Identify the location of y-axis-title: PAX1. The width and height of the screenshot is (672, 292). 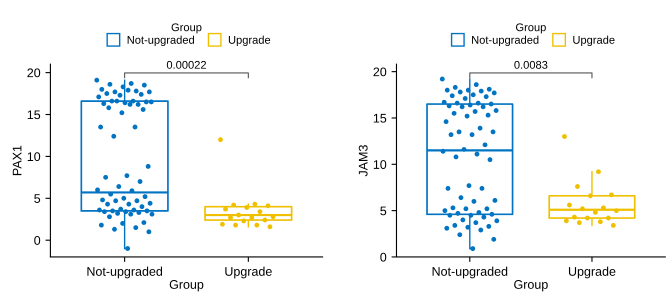
(17, 161).